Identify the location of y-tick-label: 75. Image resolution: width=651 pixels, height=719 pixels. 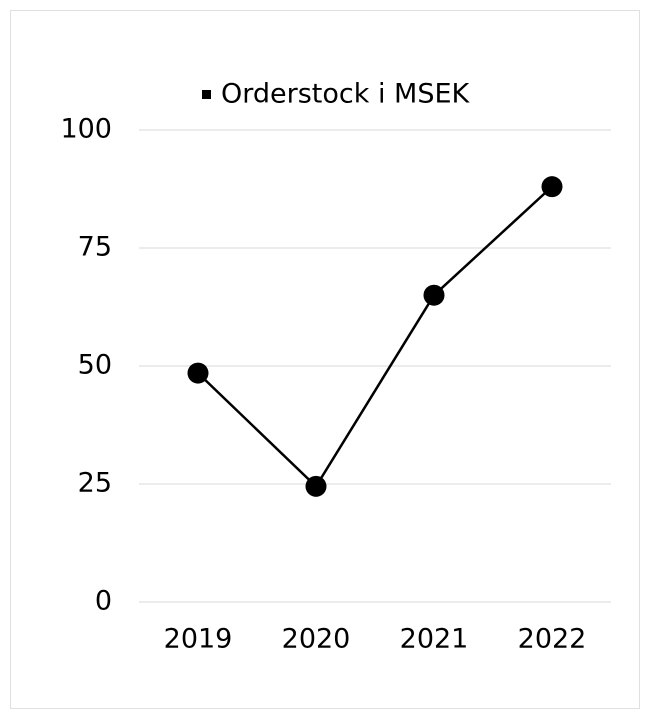
(95, 247).